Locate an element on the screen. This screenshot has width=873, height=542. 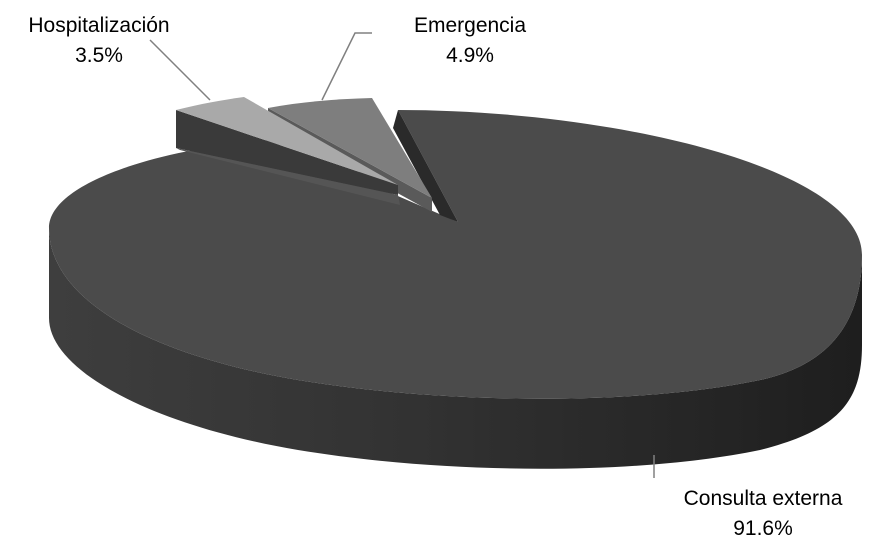
label-consulta-externa-value: 91.6% is located at coordinates (763, 528).